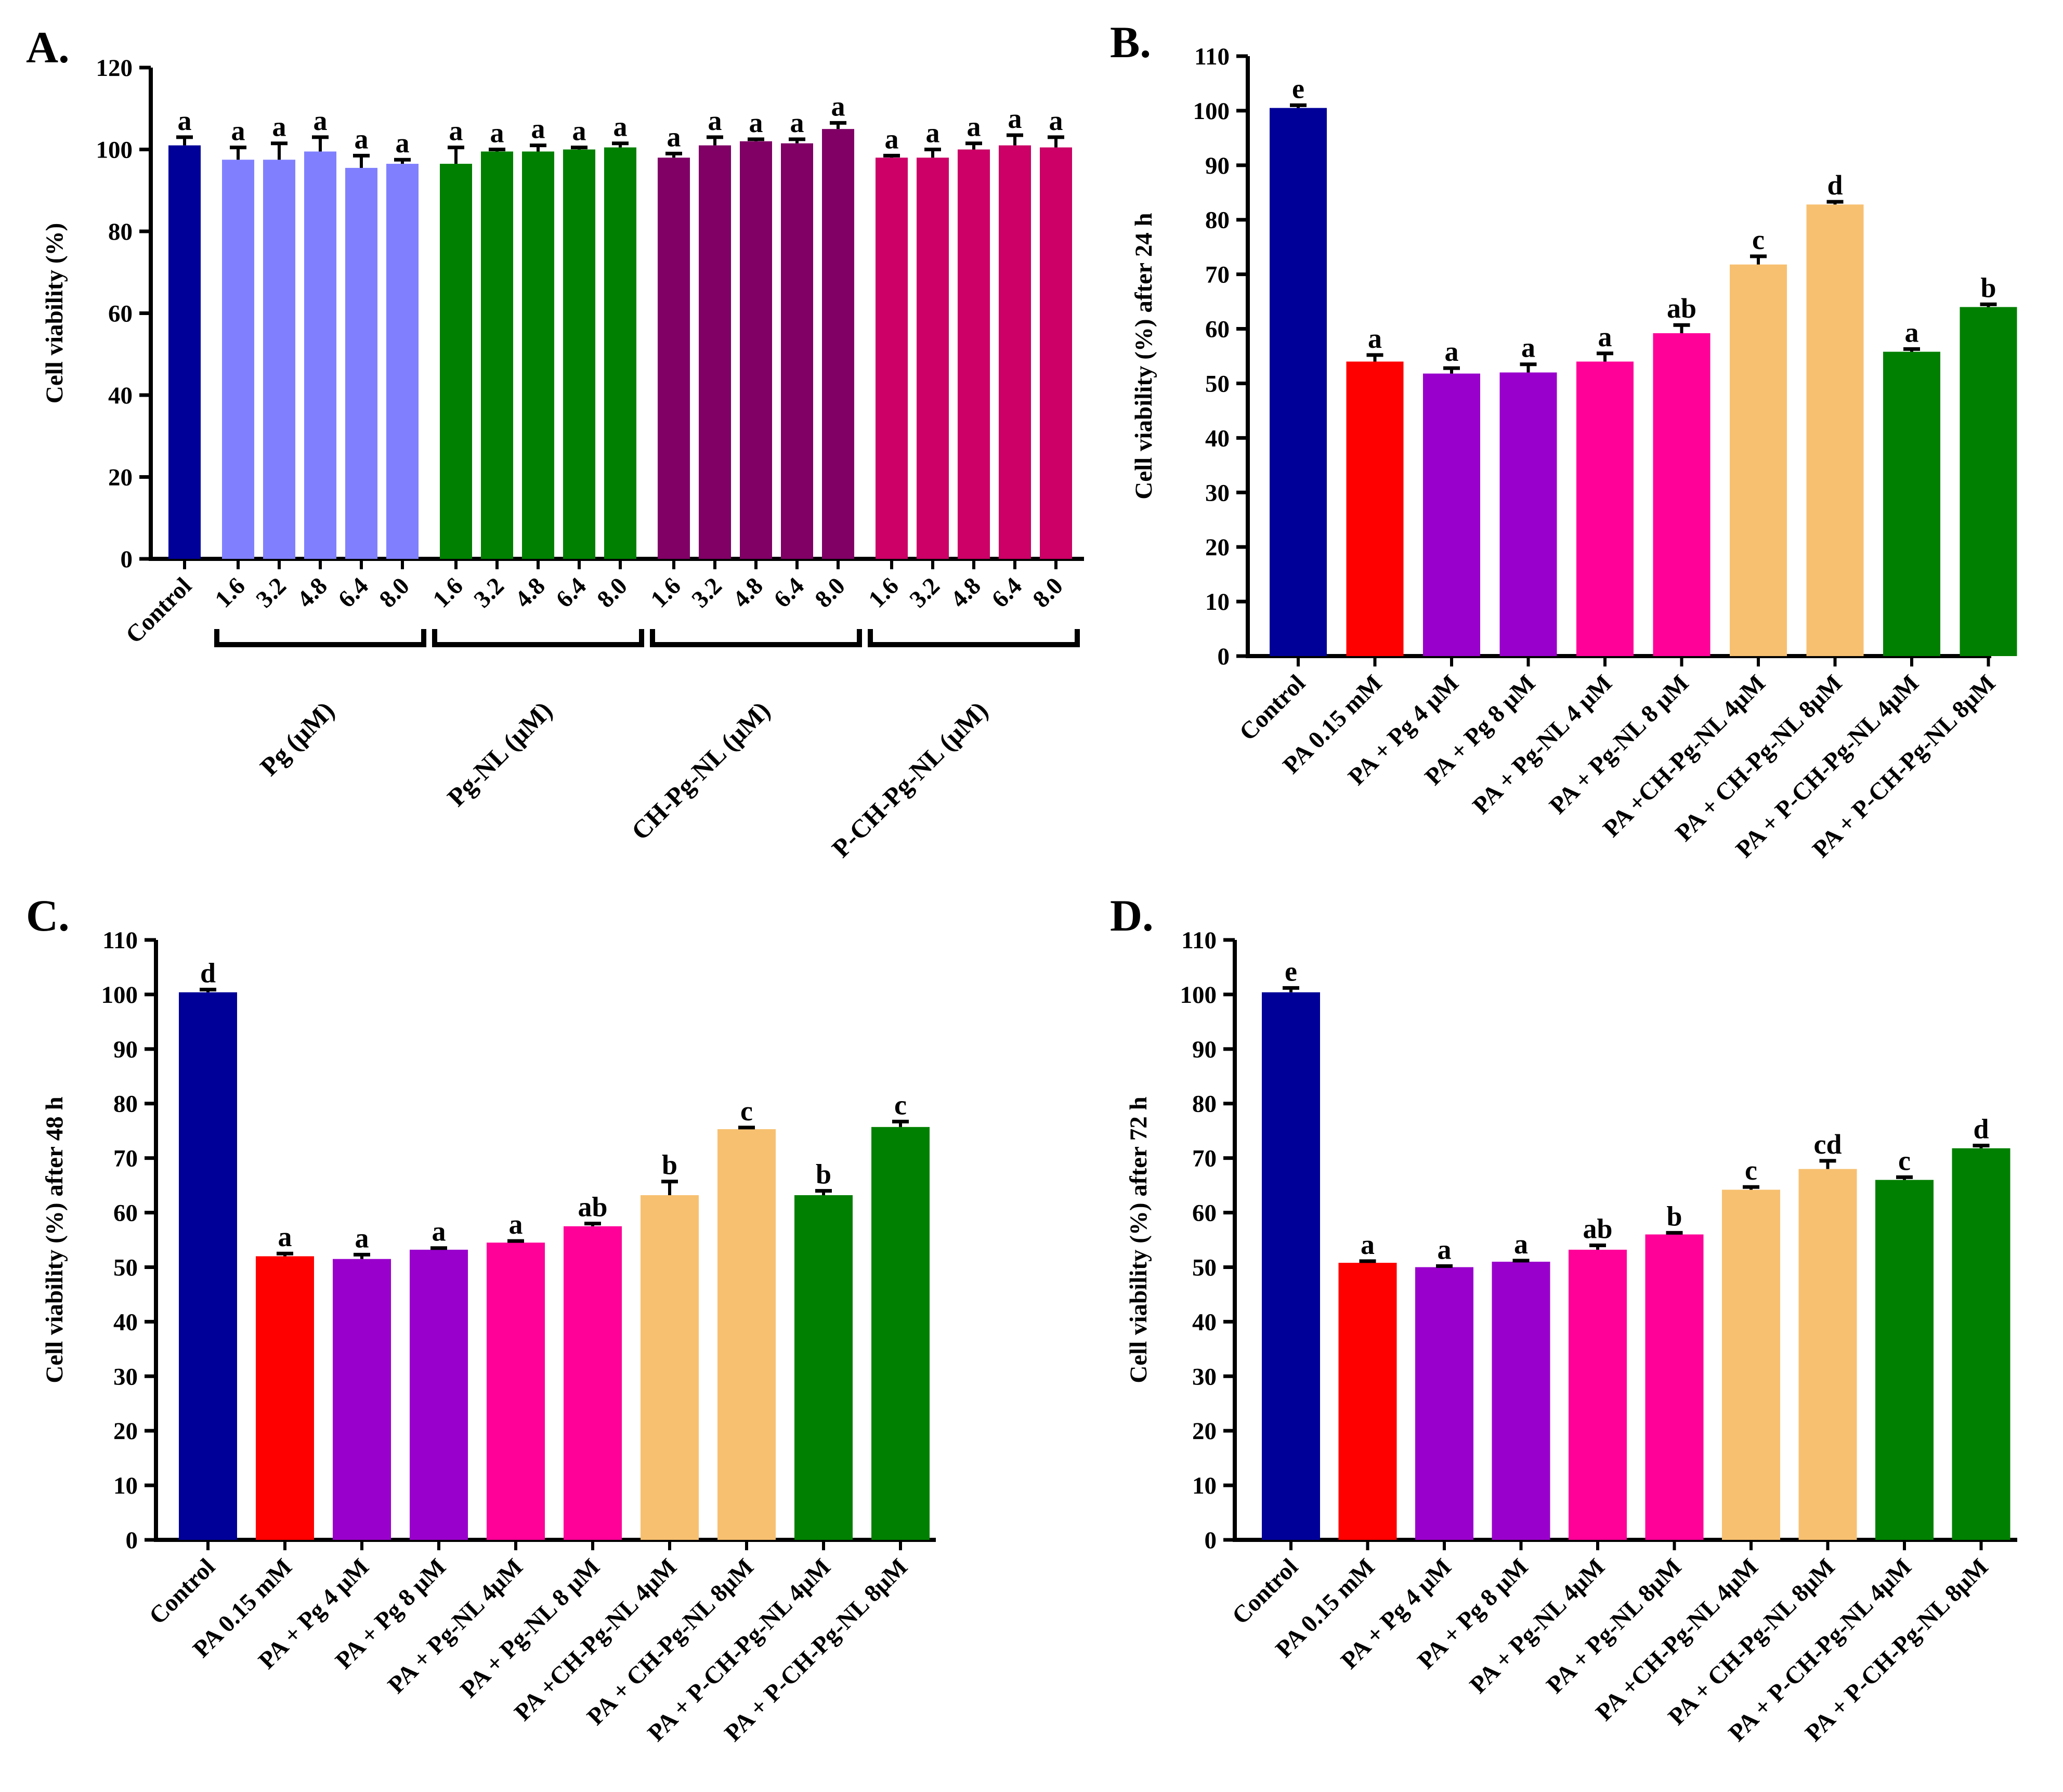 The width and height of the screenshot is (2063, 1792). Describe the element at coordinates (1217, 166) in the screenshot. I see `y-tick-label: 90` at that location.